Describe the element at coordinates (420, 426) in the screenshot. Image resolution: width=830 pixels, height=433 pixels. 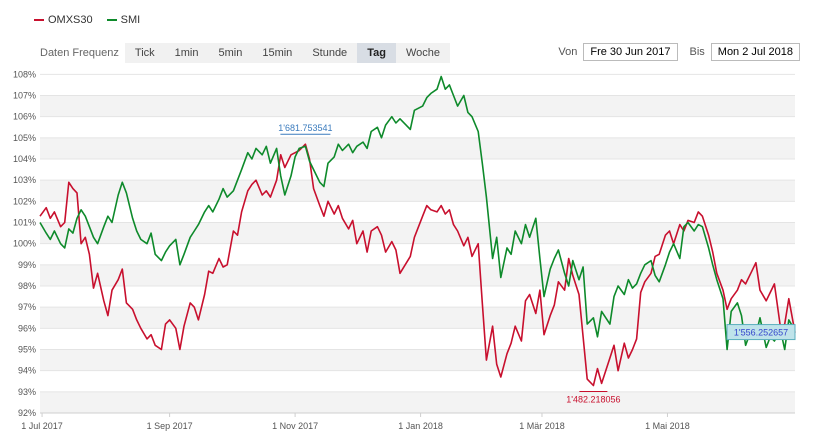
I see `x-tick-label: 1 Jan 2018` at that location.